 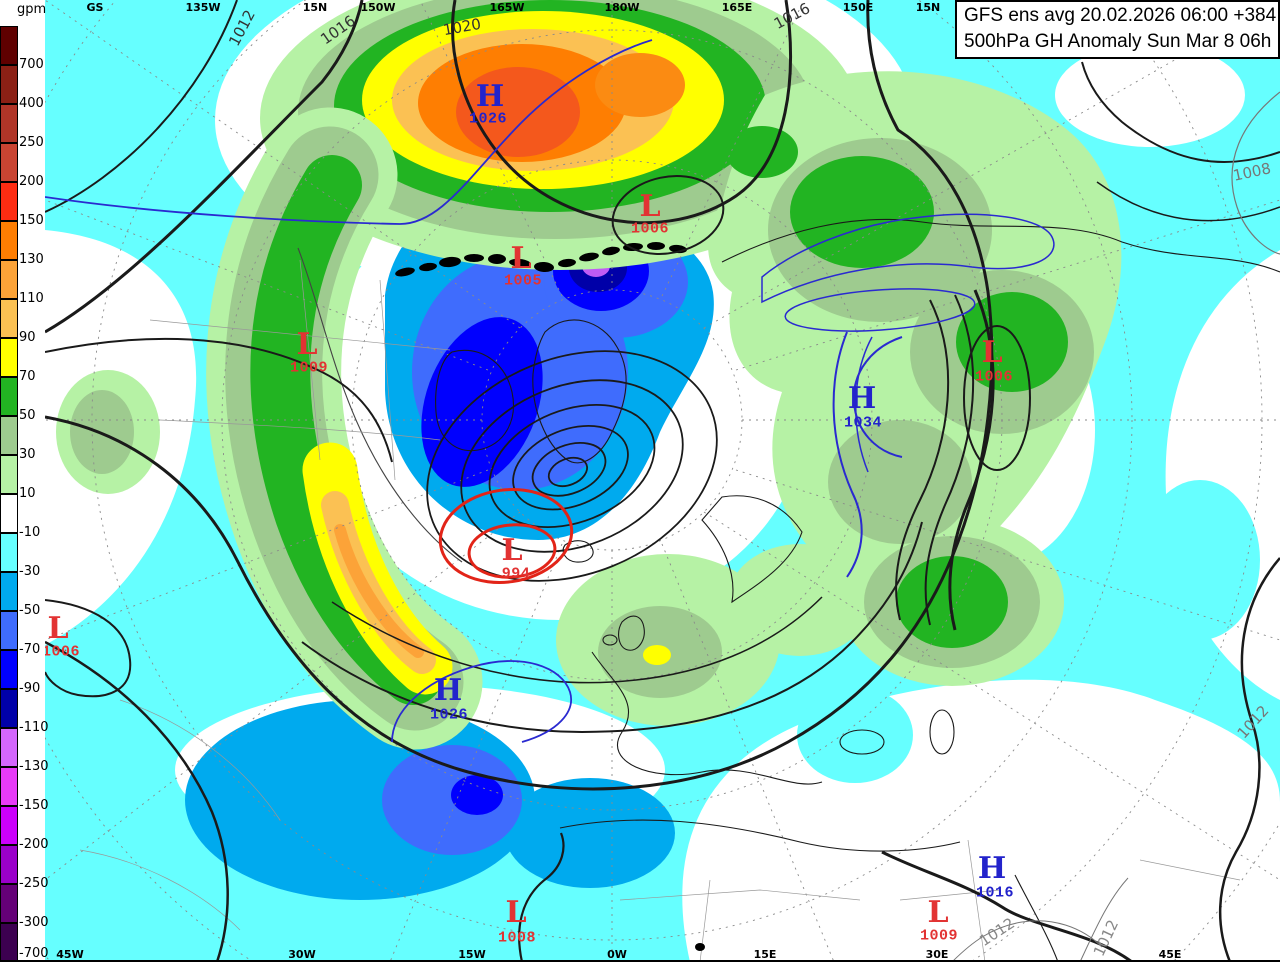 I want to click on legend-value-label: -50, so click(x=30, y=610).